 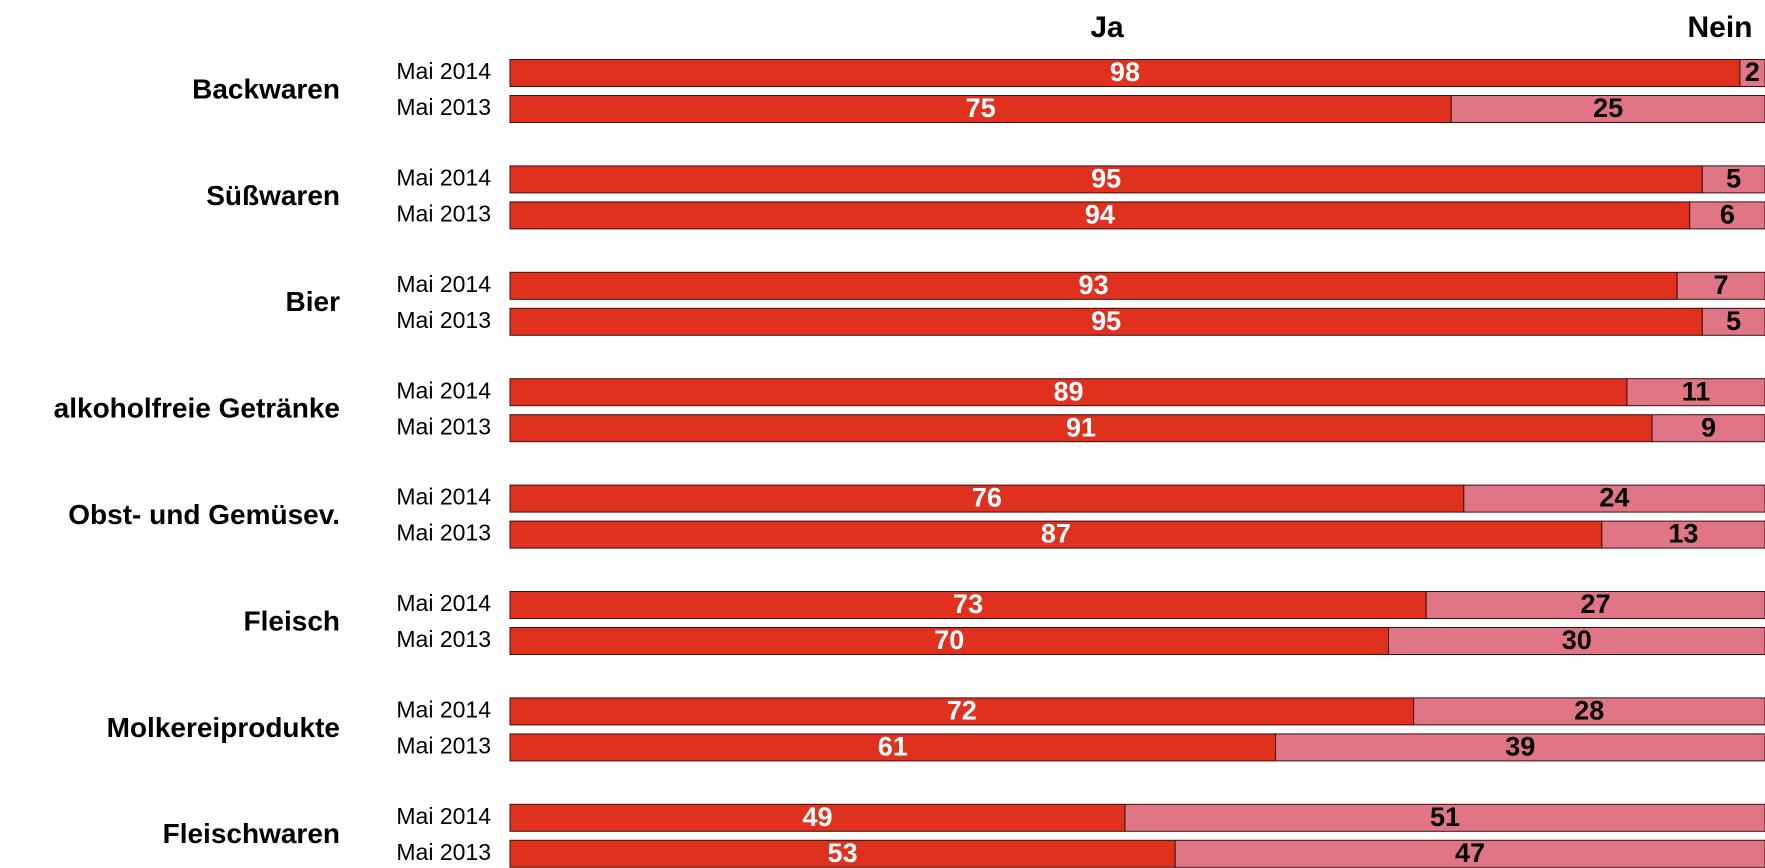 I want to click on value-label: 70, so click(x=949, y=640).